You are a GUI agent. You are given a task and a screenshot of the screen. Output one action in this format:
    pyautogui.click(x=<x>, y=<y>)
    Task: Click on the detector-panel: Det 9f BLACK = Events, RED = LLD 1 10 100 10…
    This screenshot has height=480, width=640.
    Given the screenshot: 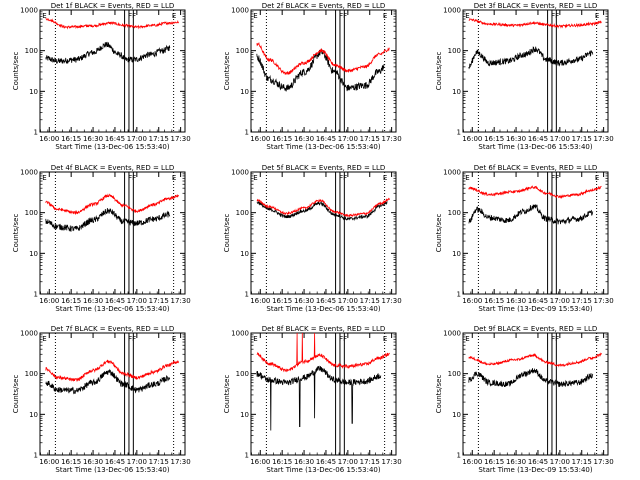 What is the action you would take?
    pyautogui.click(x=524, y=399)
    